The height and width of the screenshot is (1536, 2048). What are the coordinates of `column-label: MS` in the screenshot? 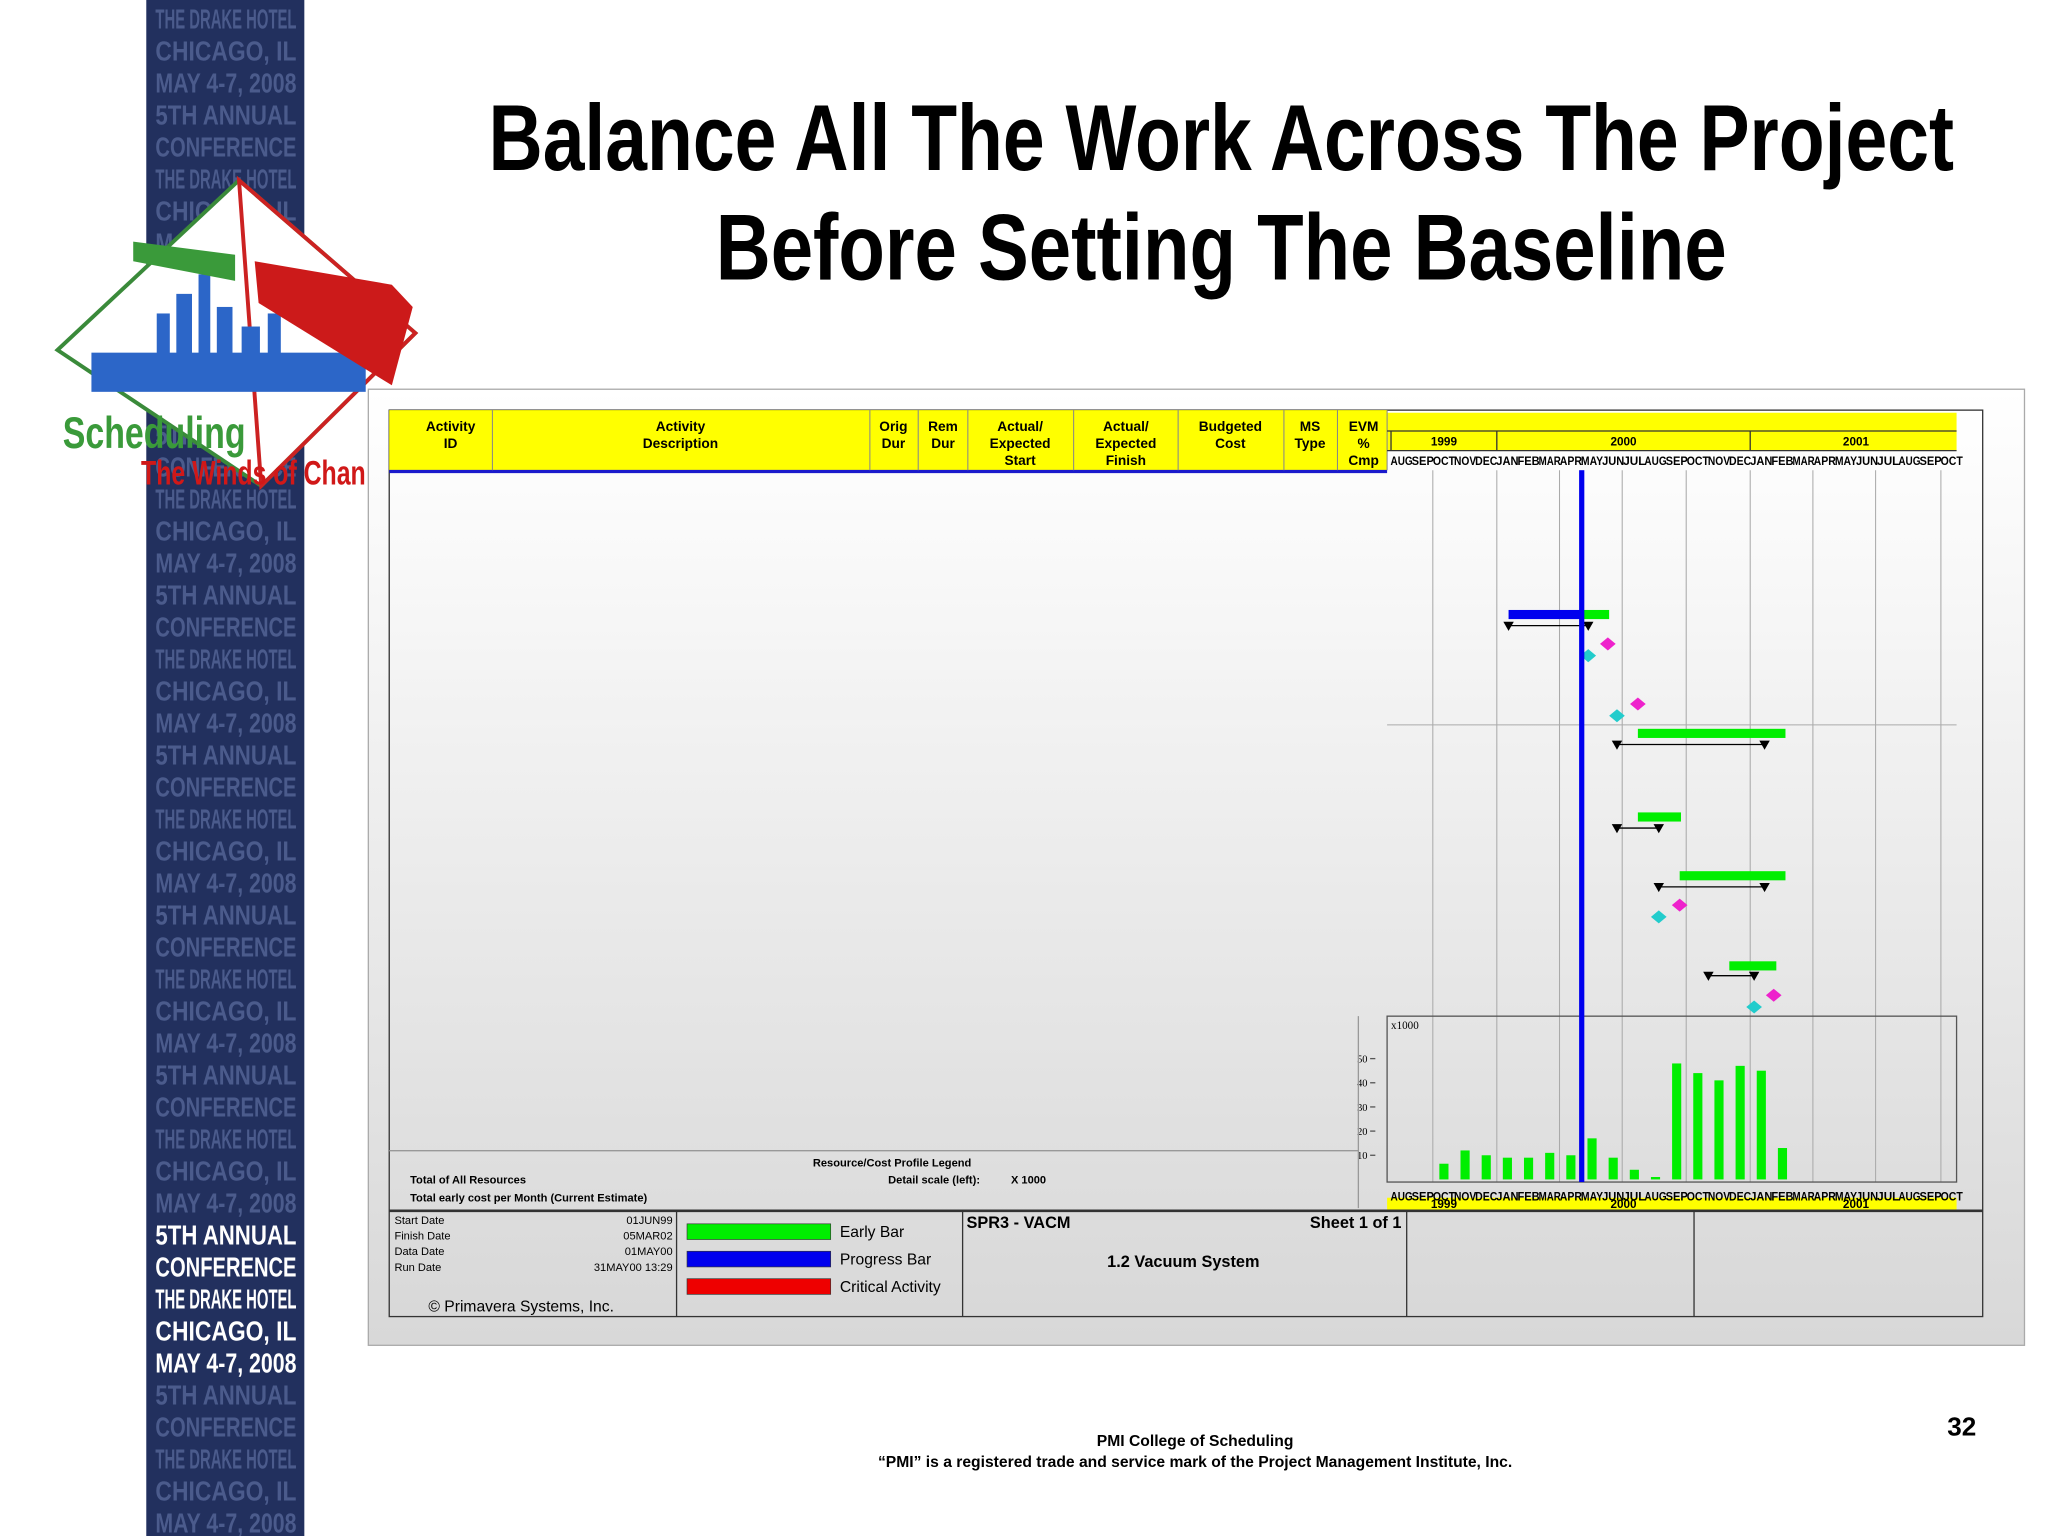 It's located at (1310, 426).